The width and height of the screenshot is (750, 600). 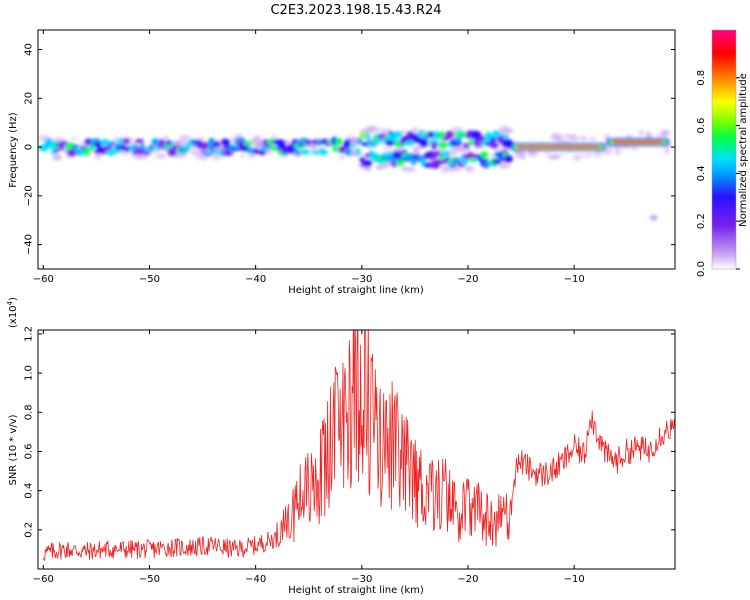 What do you see at coordinates (13, 150) in the screenshot?
I see `spectrogram-y-label: Frequency (Hz)` at bounding box center [13, 150].